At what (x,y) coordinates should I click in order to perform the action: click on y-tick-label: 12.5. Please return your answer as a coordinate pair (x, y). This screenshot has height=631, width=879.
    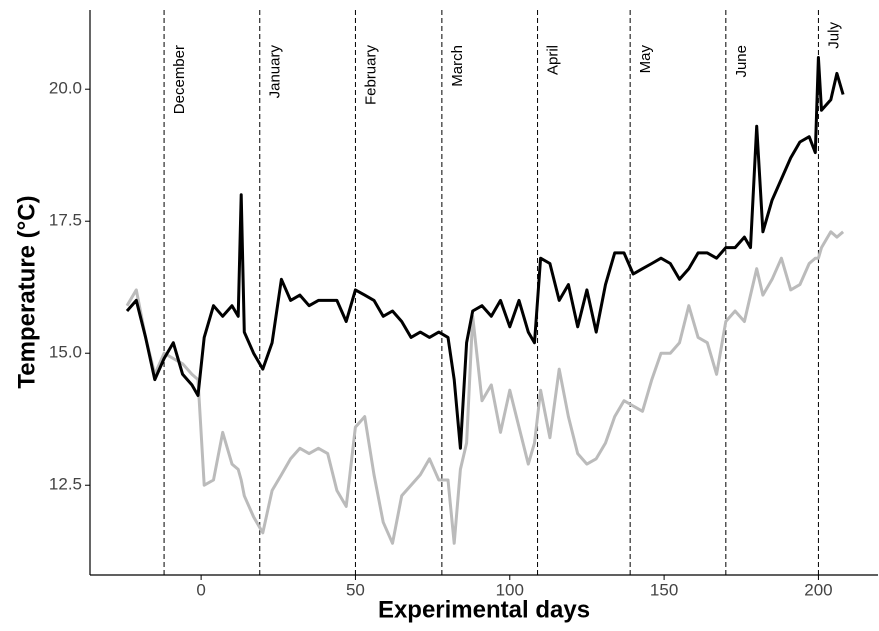
    Looking at the image, I should click on (65, 484).